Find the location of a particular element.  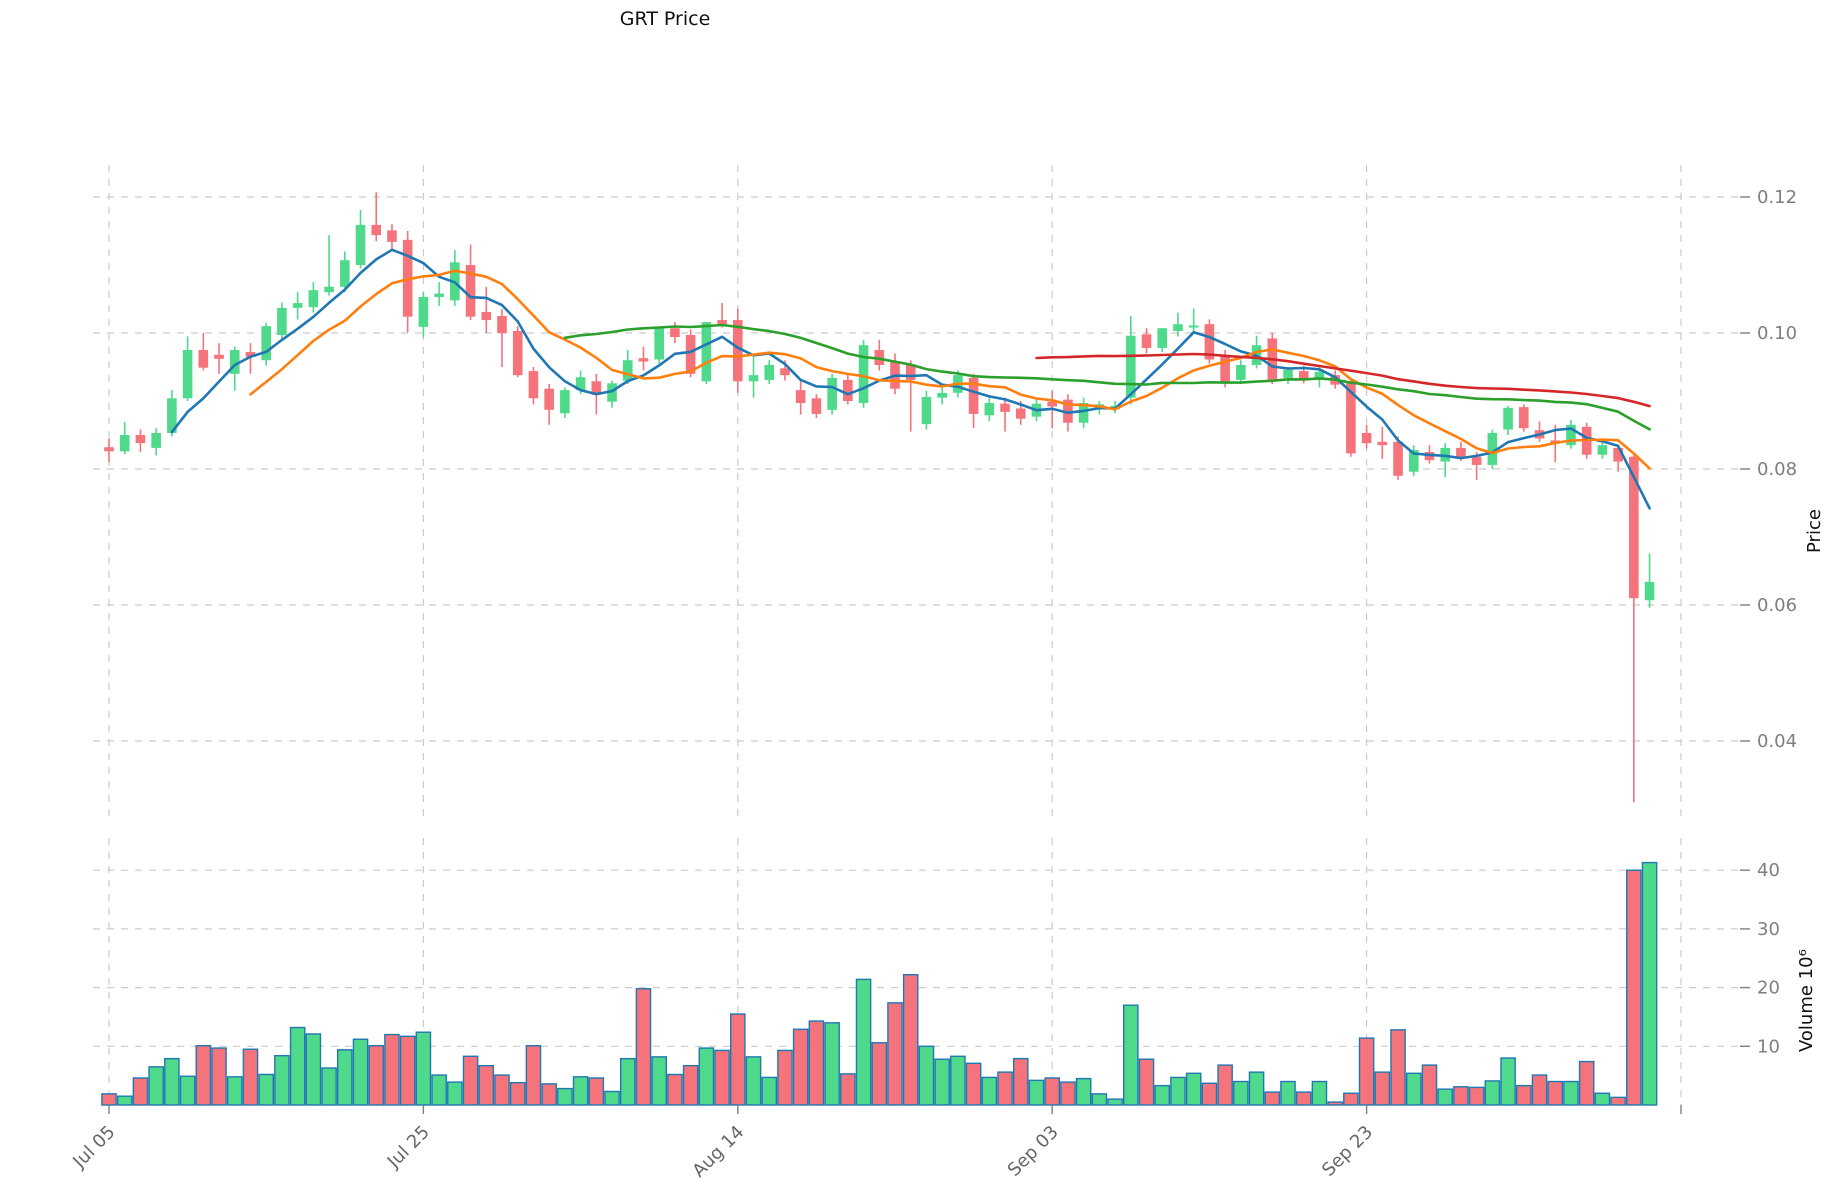

price-tick-label: 0.08 is located at coordinates (1777, 469).